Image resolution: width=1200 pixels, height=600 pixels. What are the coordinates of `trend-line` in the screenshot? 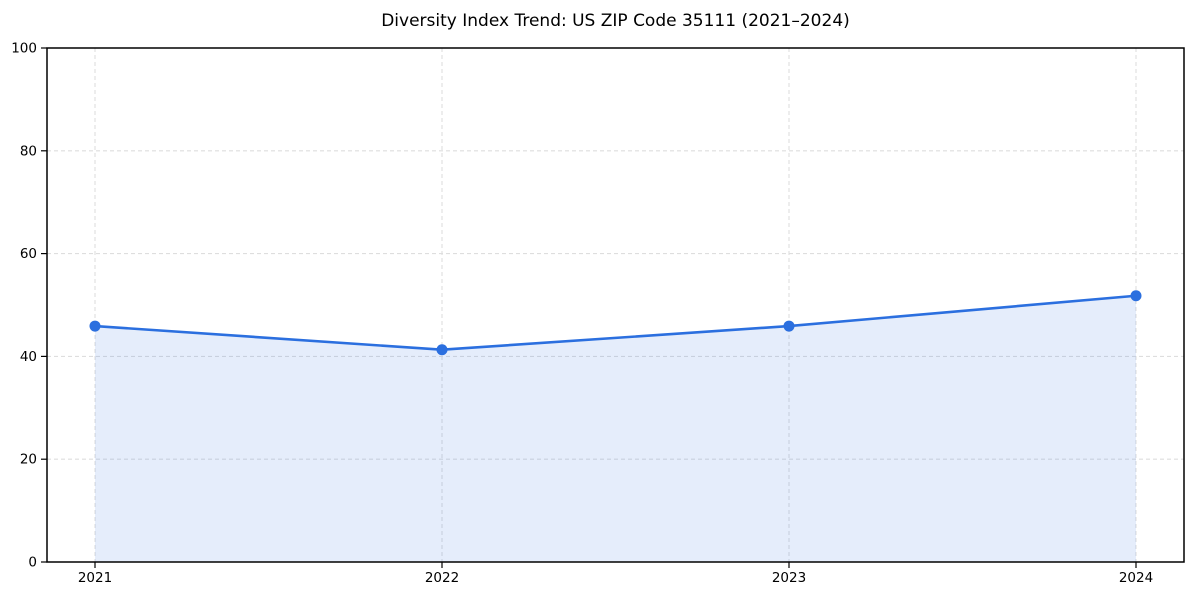 It's located at (615, 323).